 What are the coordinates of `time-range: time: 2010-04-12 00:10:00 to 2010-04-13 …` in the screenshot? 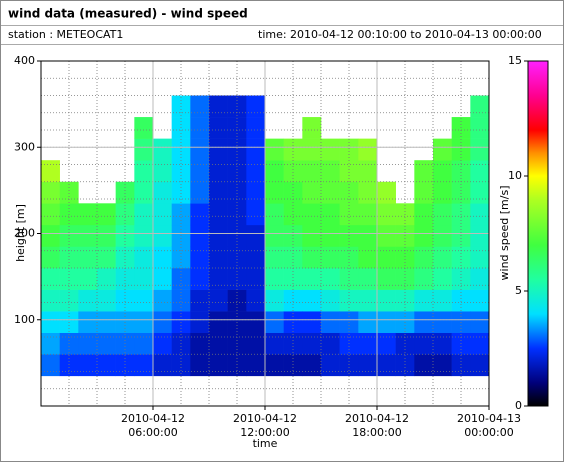 It's located at (400, 34).